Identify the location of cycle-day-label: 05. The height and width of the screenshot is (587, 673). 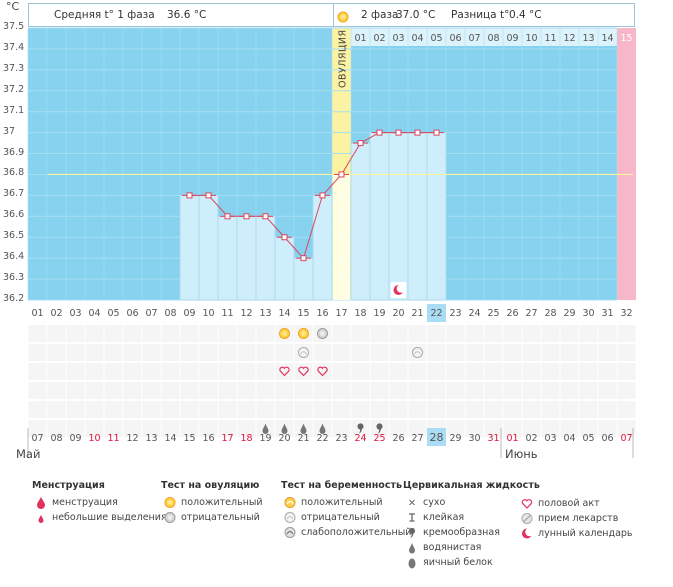
(113, 313).